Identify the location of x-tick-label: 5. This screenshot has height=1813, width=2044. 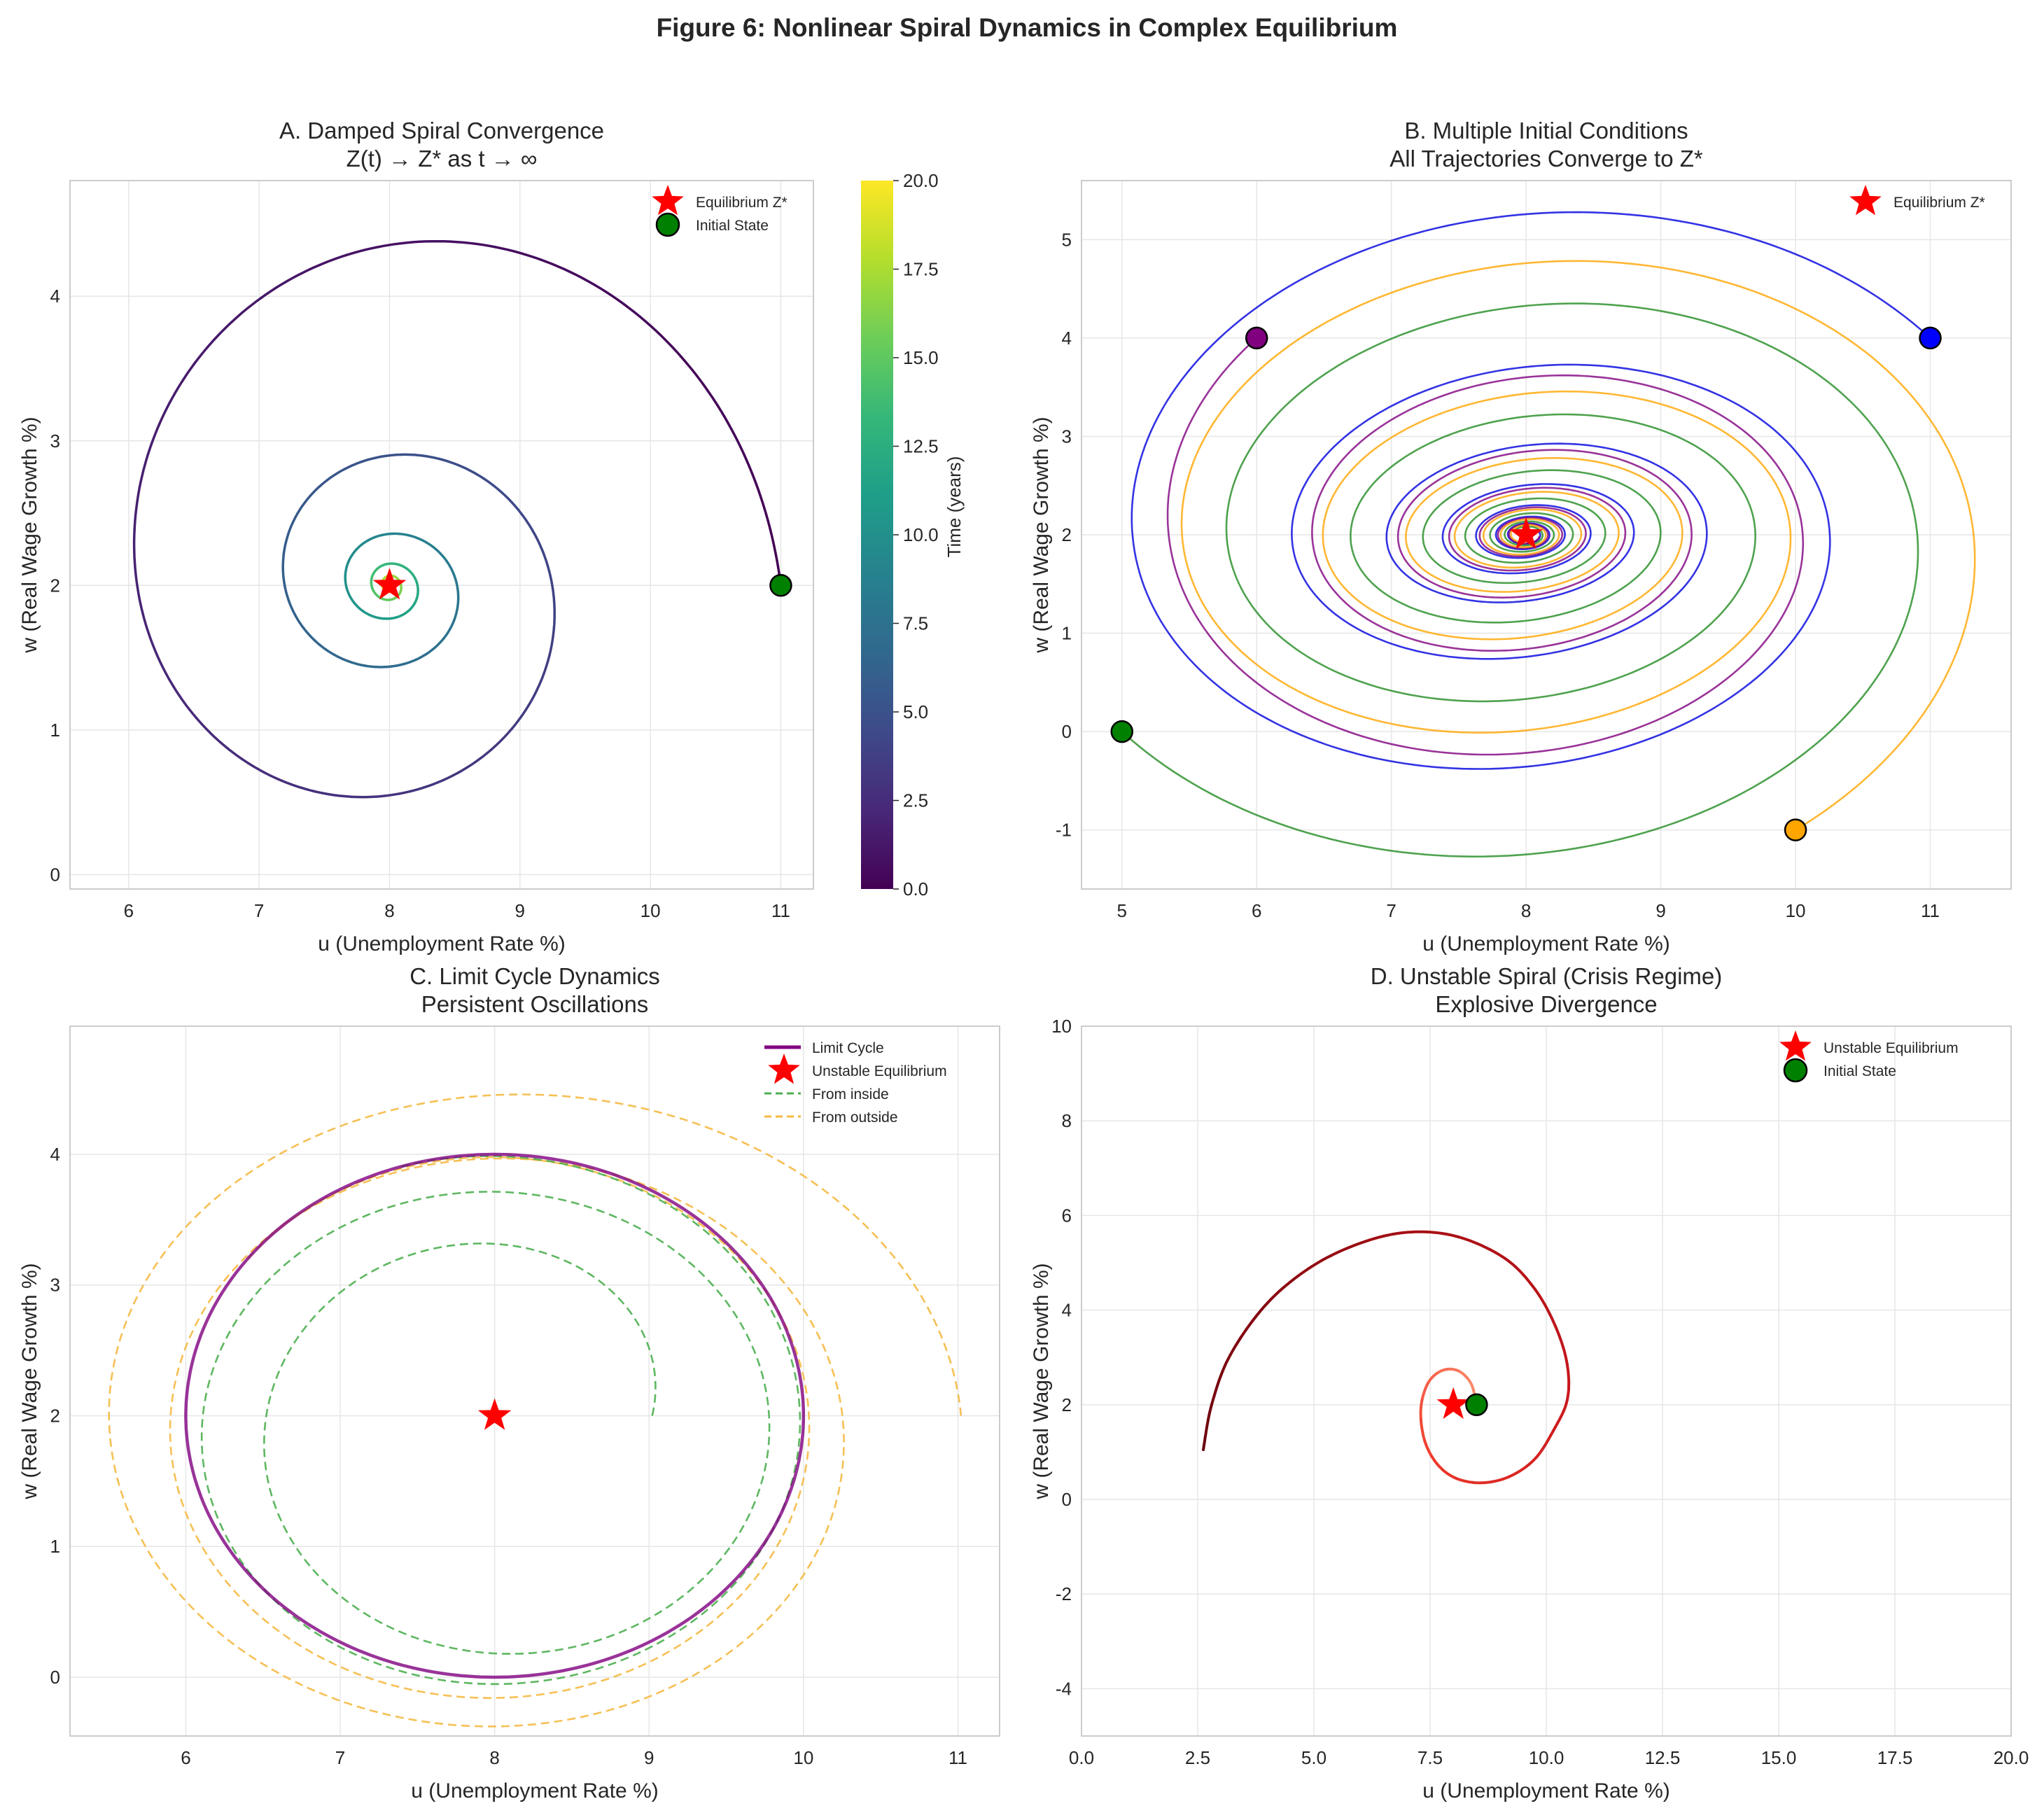
(1122, 910).